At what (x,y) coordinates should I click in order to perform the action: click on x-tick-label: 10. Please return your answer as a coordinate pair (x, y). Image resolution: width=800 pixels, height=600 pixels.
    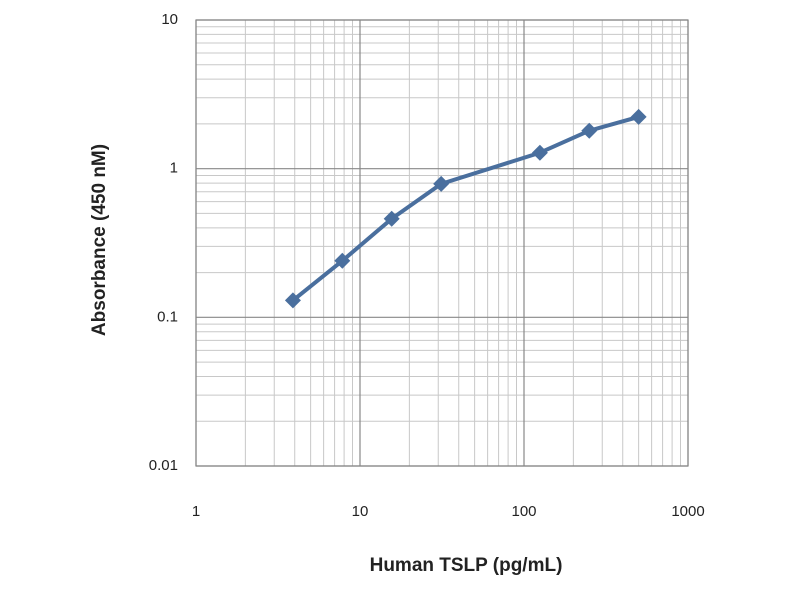
    Looking at the image, I should click on (360, 511).